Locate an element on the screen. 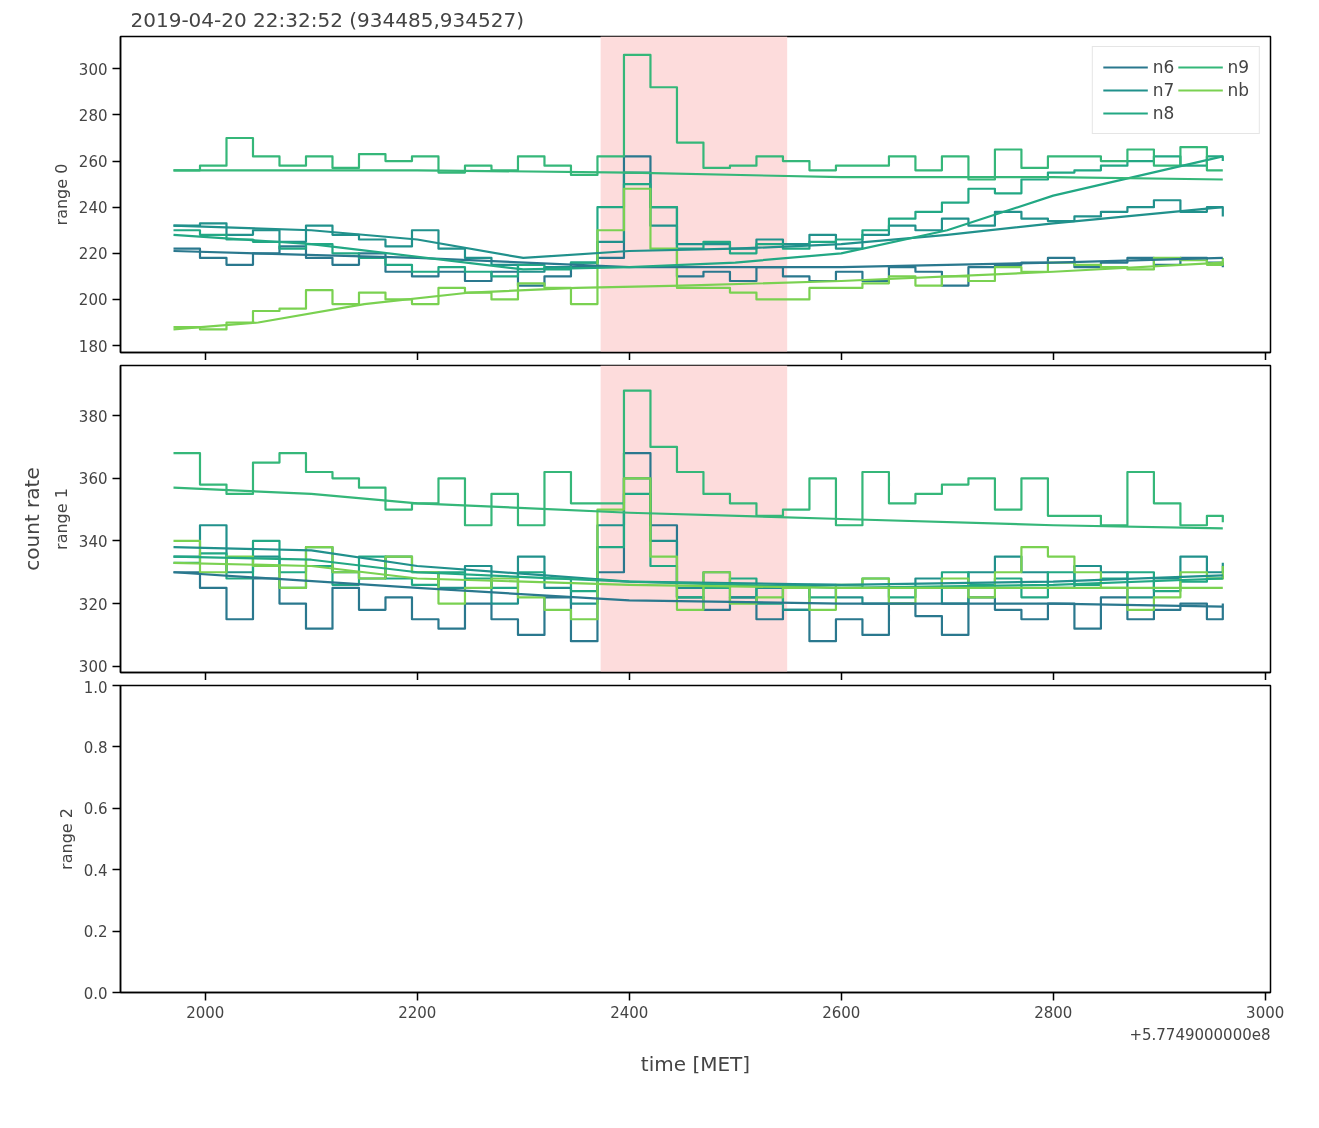 The image size is (1319, 1128). y-axis-title: range 2 is located at coordinates (66, 839).